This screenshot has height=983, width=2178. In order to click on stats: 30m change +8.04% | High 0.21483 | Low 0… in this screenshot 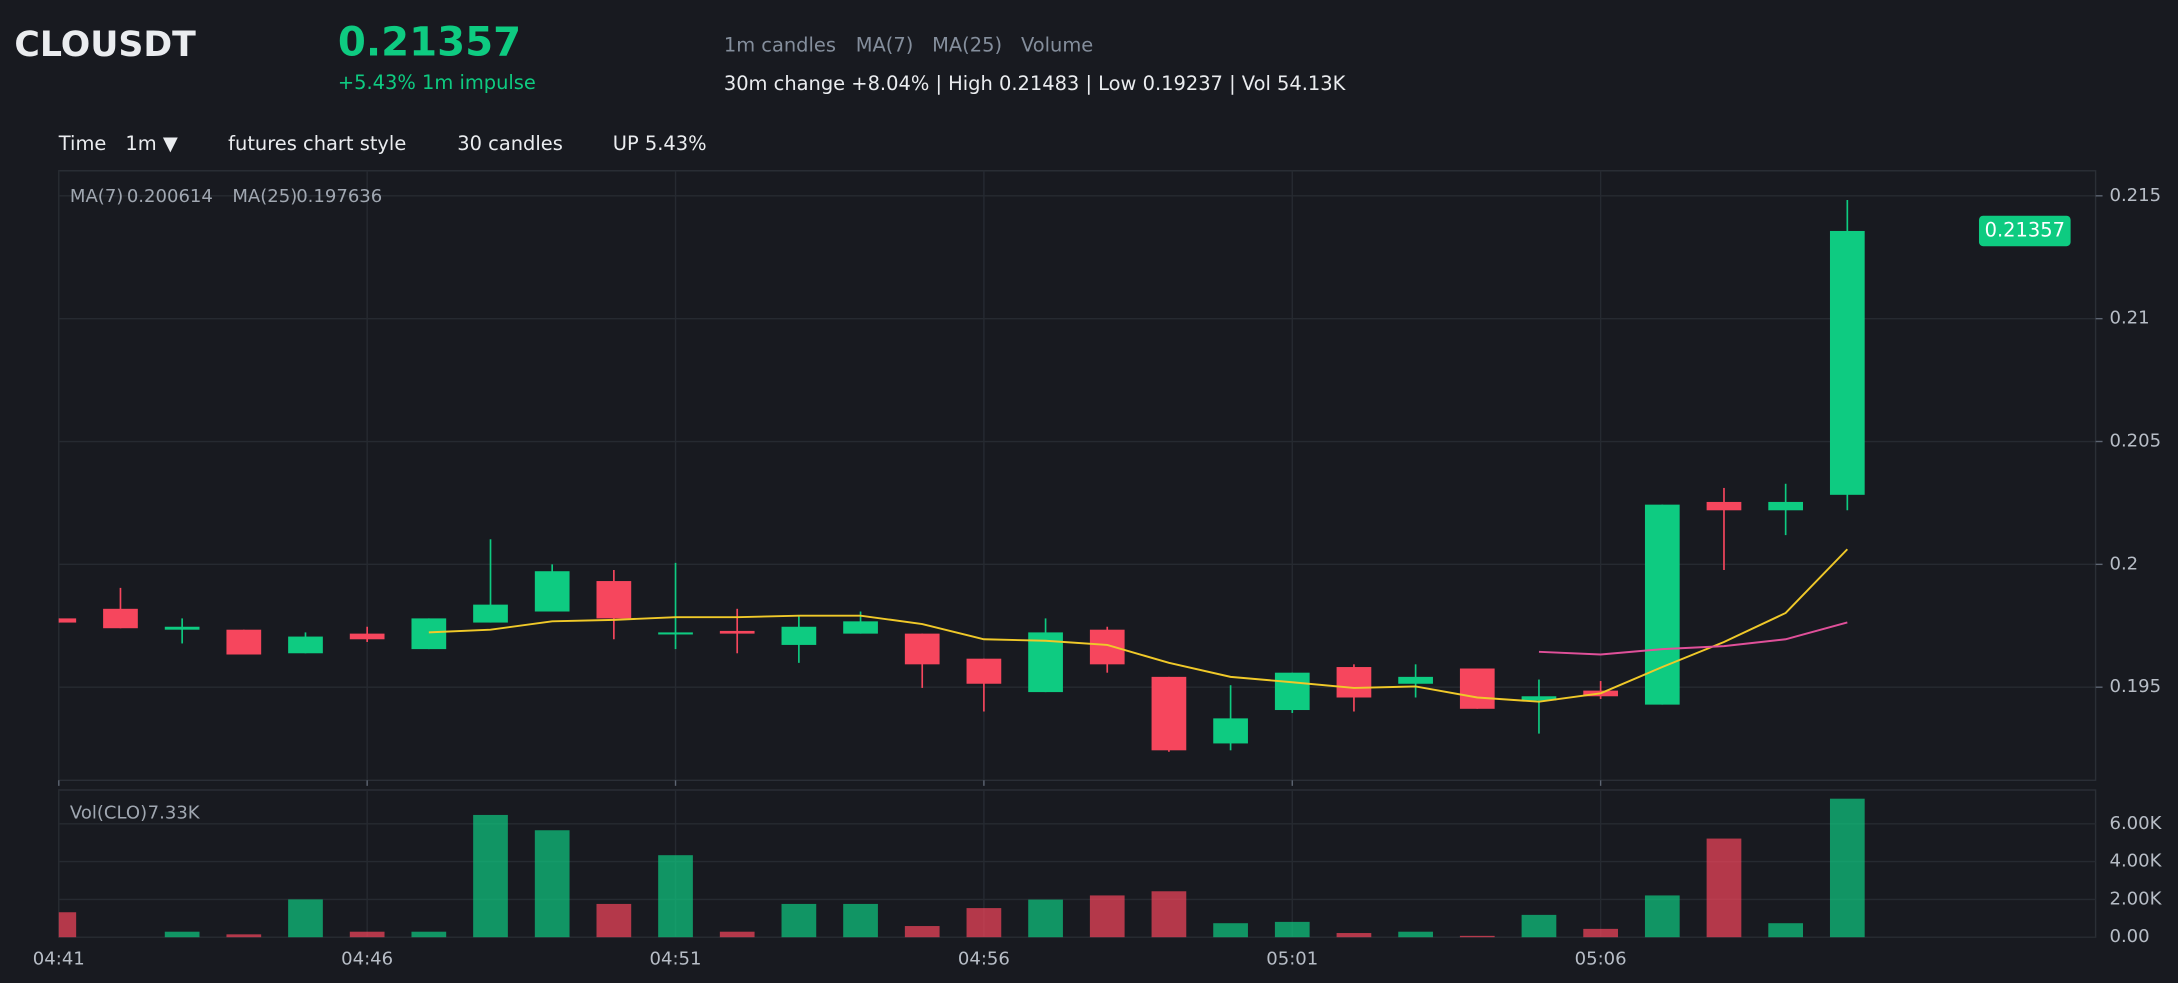, I will do `click(1035, 83)`.